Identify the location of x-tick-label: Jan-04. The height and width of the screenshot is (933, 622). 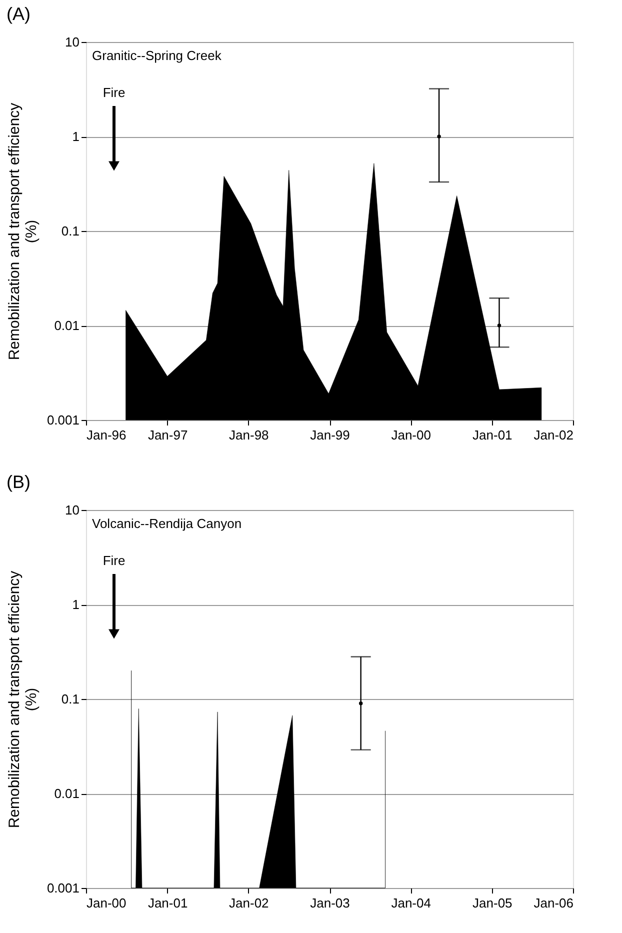
(411, 903).